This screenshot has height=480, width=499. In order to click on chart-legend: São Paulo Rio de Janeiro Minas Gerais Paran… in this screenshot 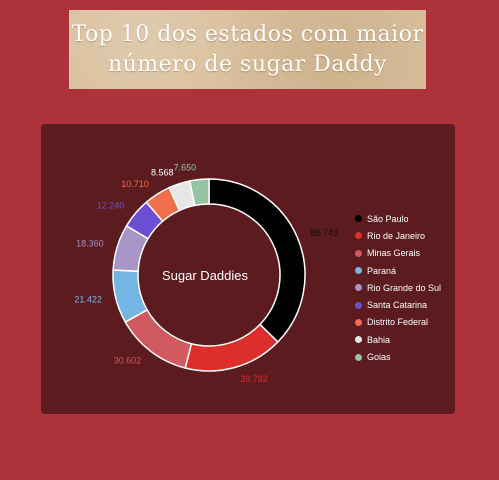, I will do `click(398, 288)`.